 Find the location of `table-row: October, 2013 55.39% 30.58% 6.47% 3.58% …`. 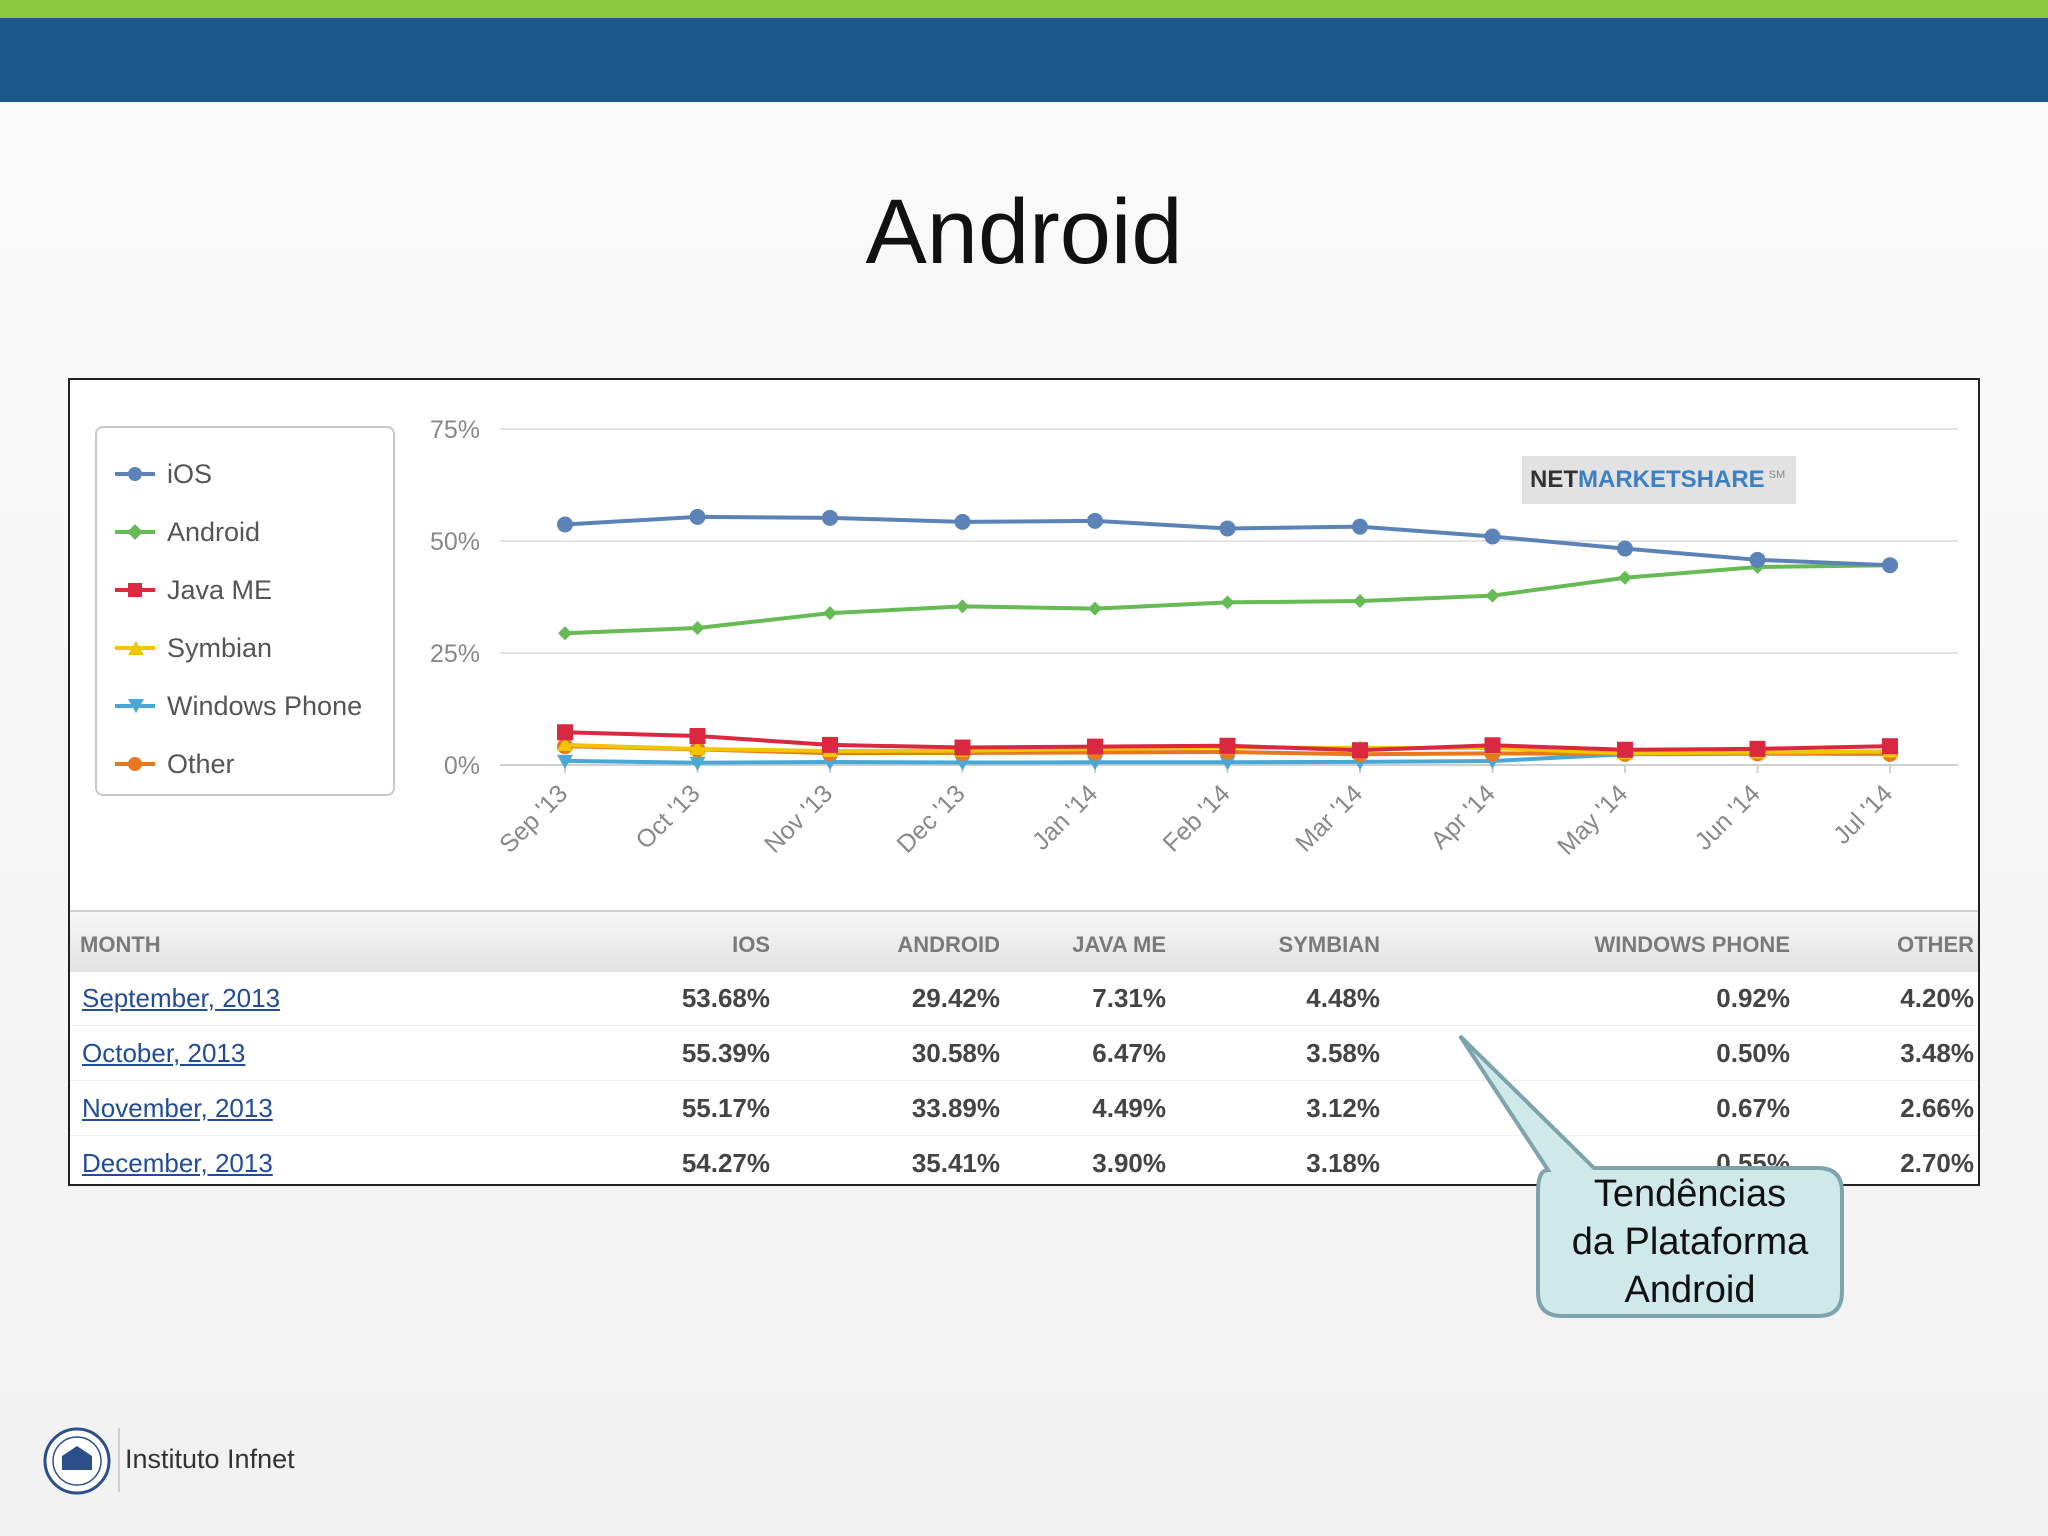

table-row: October, 2013 55.39% 30.58% 6.47% 3.58% … is located at coordinates (1024, 1053).